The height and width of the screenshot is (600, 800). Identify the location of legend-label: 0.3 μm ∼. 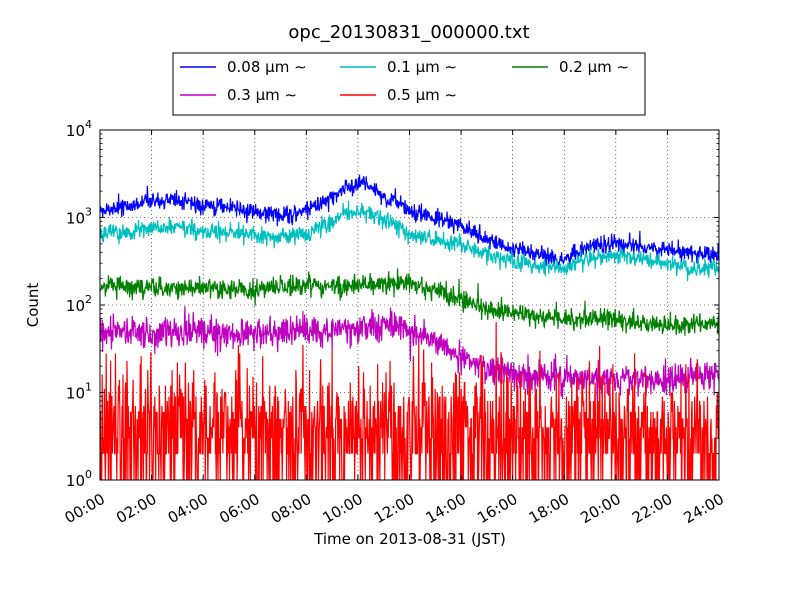
(262, 95).